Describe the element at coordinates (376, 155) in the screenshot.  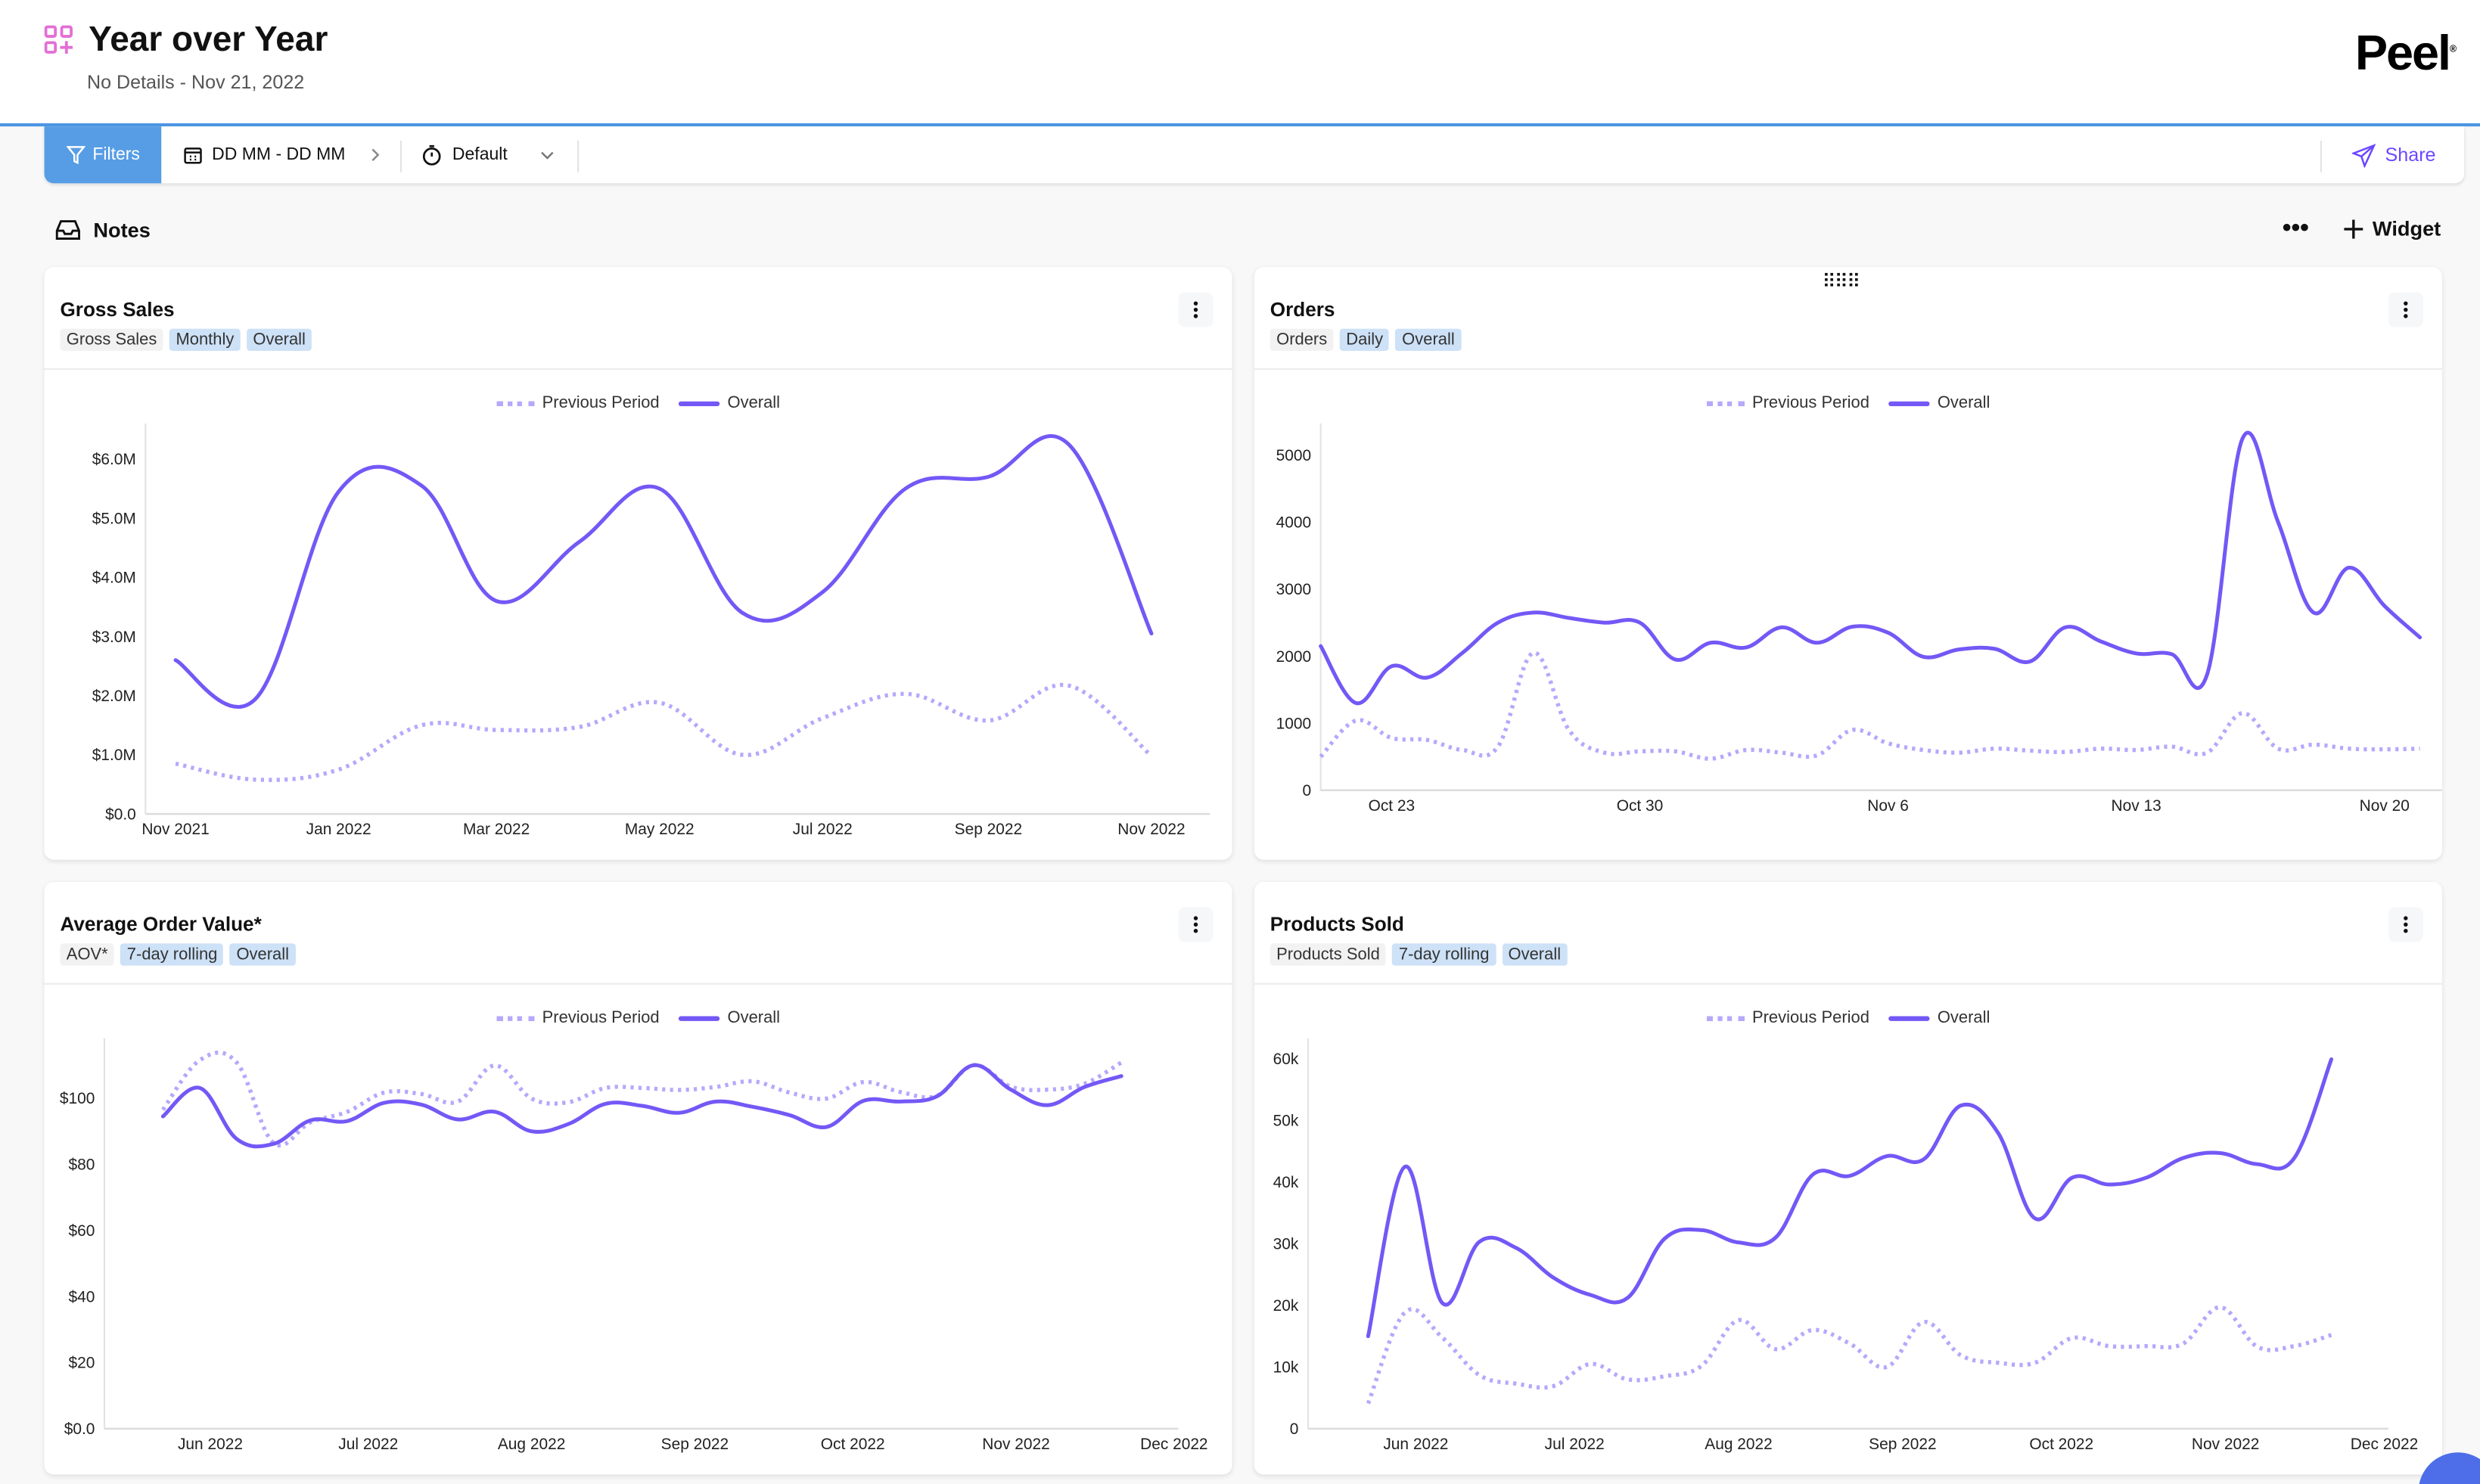
I see `chevron-right-icon` at that location.